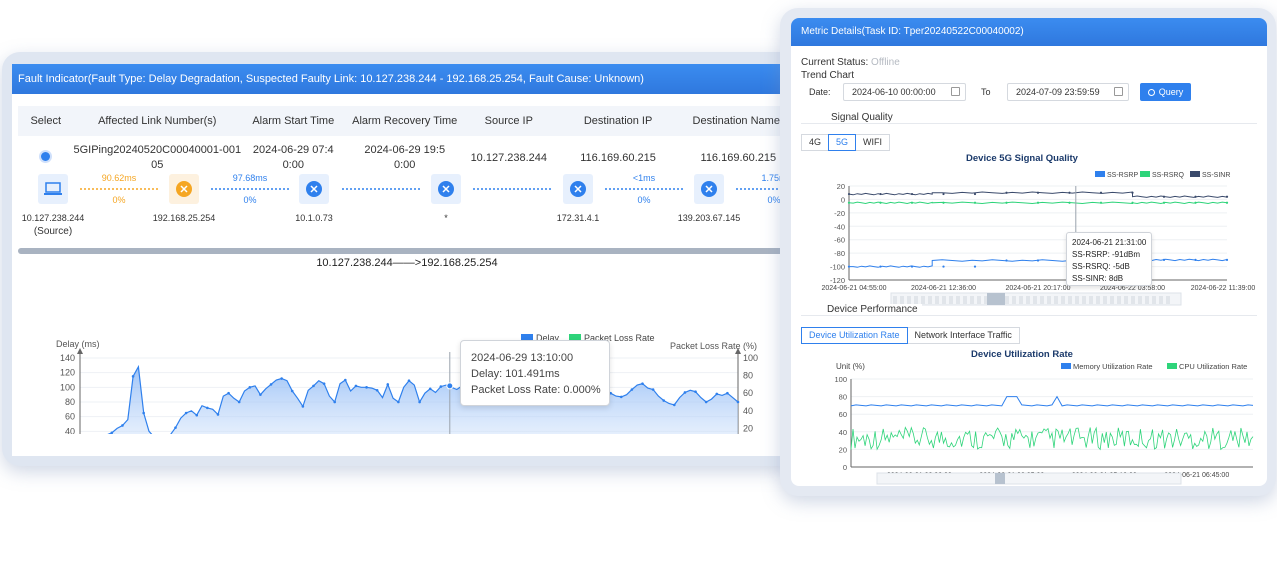  I want to click on y-tick-label: 80, so click(843, 397).